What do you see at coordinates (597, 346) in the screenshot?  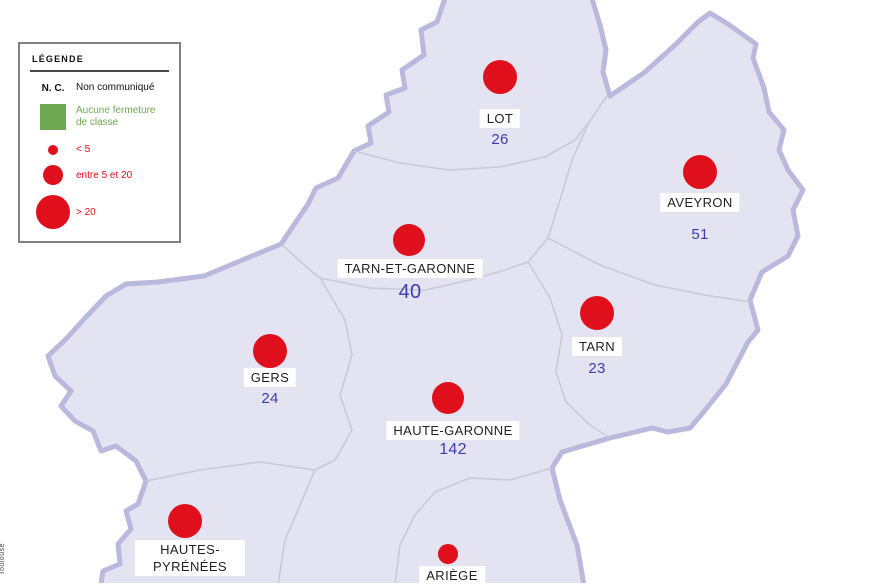 I see `label-tarn: TARN` at bounding box center [597, 346].